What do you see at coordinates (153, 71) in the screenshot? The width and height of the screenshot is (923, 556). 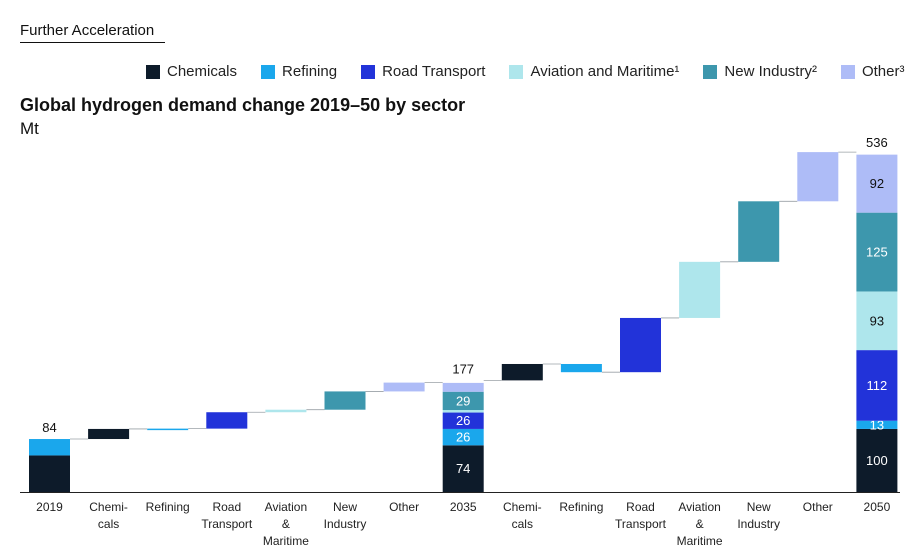 I see `legend-swatch-chemicals` at bounding box center [153, 71].